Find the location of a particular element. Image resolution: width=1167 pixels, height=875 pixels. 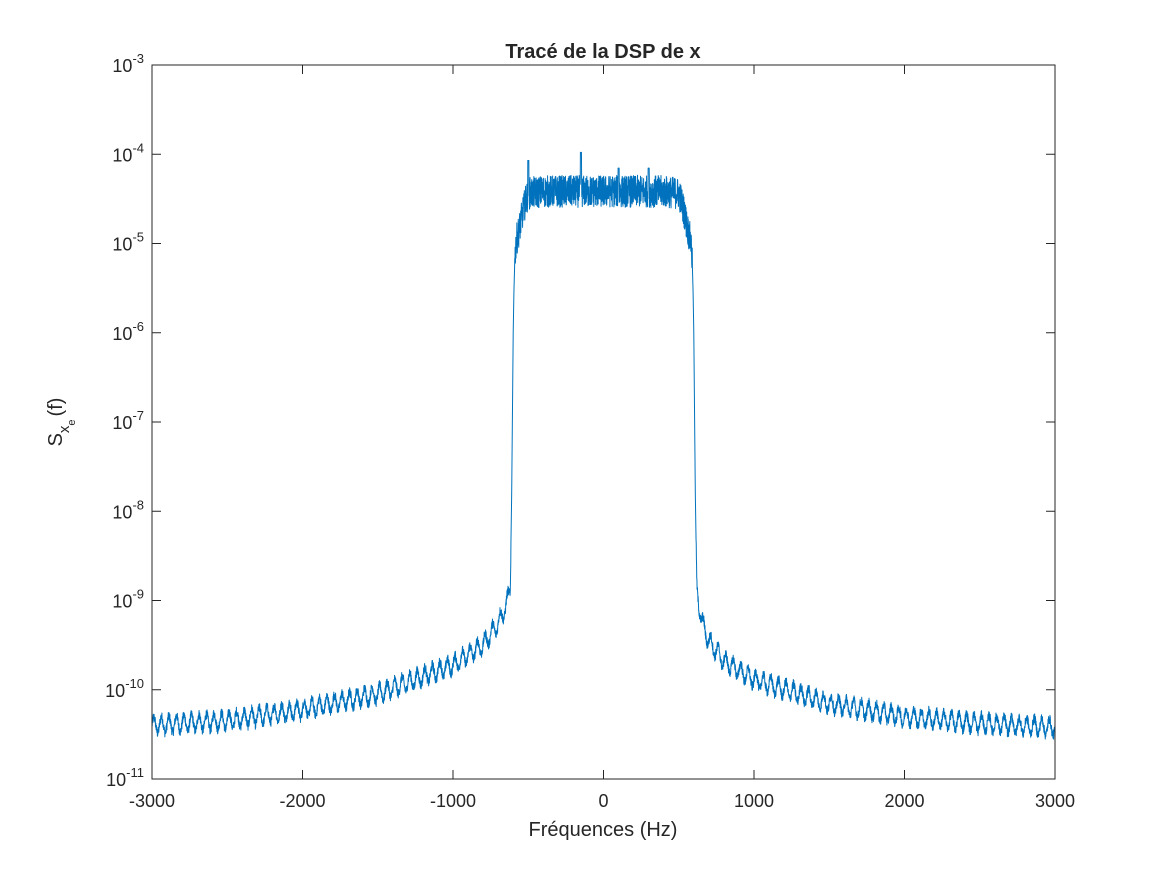

x-tick-label: -2000 is located at coordinates (302, 801).